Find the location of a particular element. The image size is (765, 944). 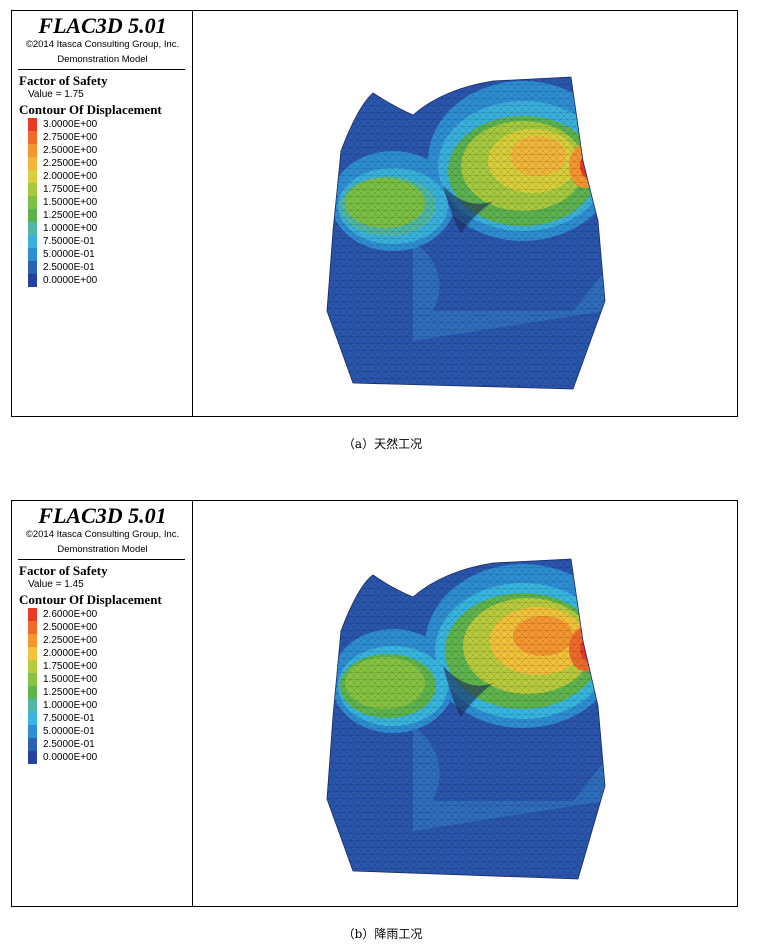

legend-level-label: 2.7500E+00 is located at coordinates (70, 137).